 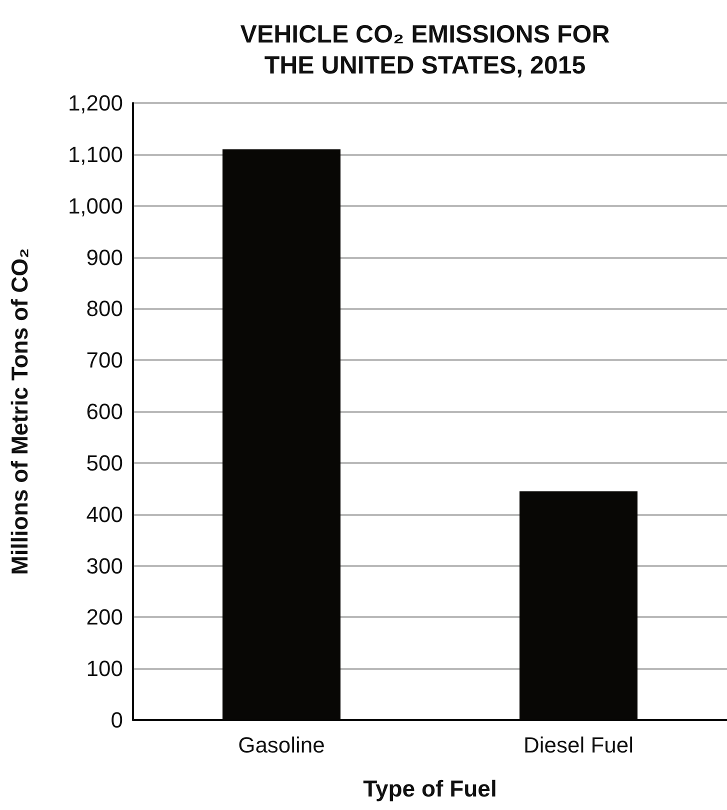 I want to click on chart-title: VEHICLE CO₂ EMISSIONS FOR THE UNITED STATES, 2015, so click(x=425, y=50).